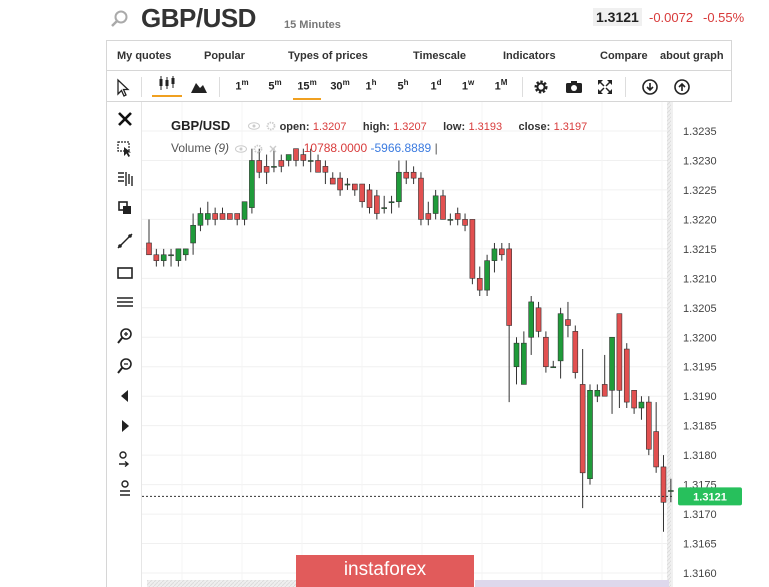 This screenshot has height=587, width=769. Describe the element at coordinates (312, 25) in the screenshot. I see `period-label: 15 Minutes` at that location.